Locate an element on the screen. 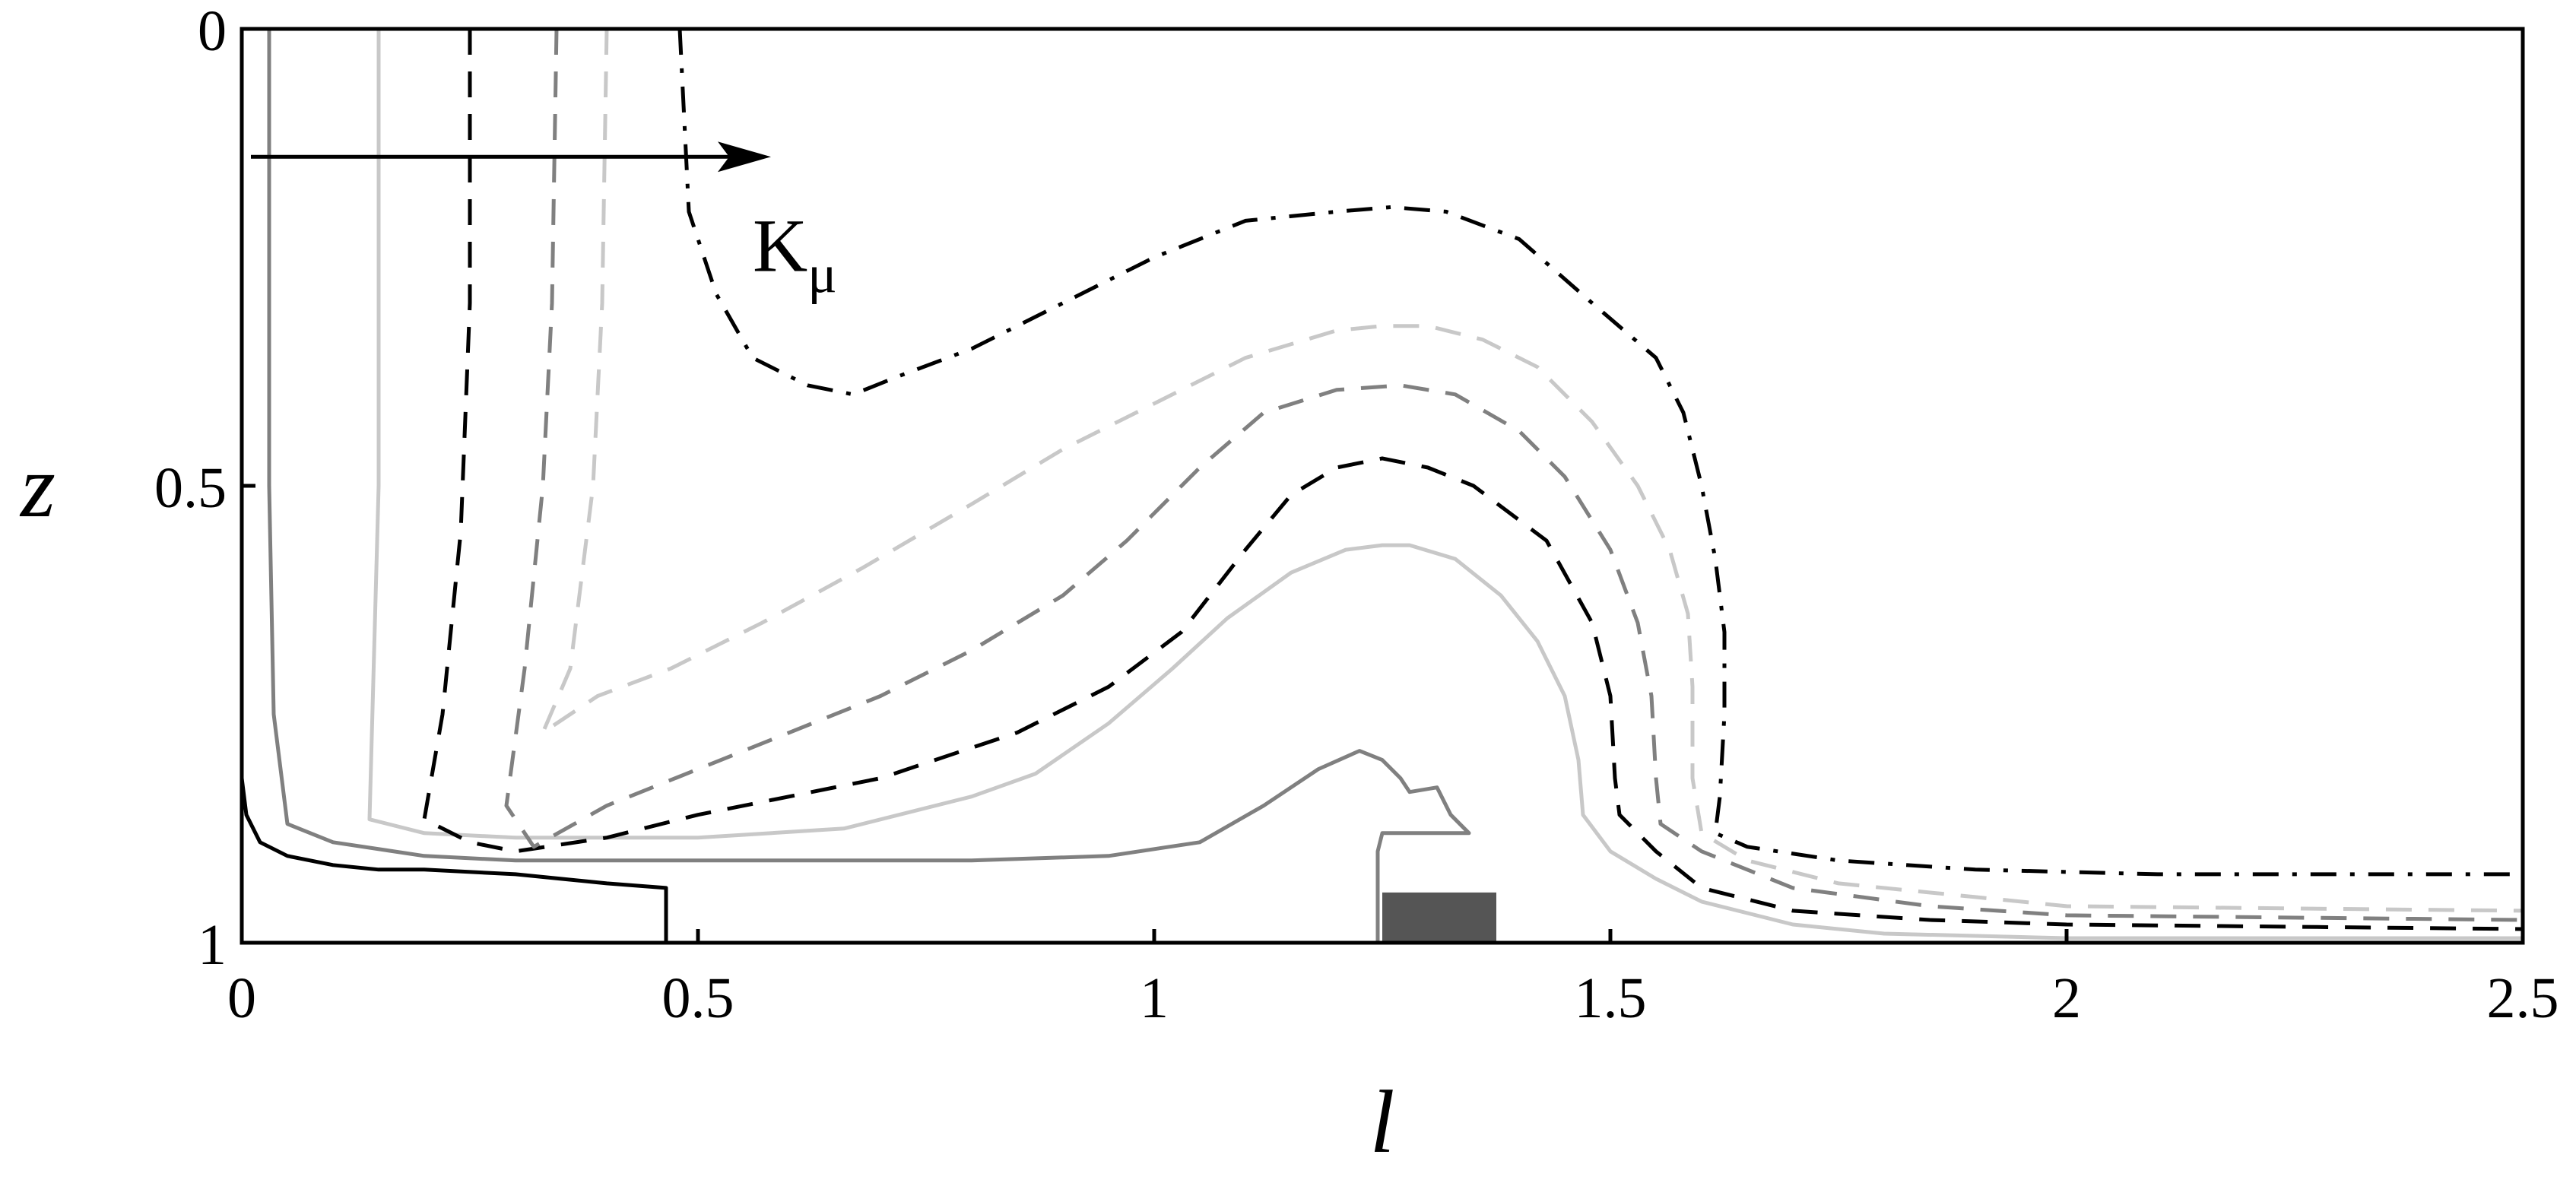 The height and width of the screenshot is (1183, 2576). x-tick-label-2: 1 is located at coordinates (1155, 998).